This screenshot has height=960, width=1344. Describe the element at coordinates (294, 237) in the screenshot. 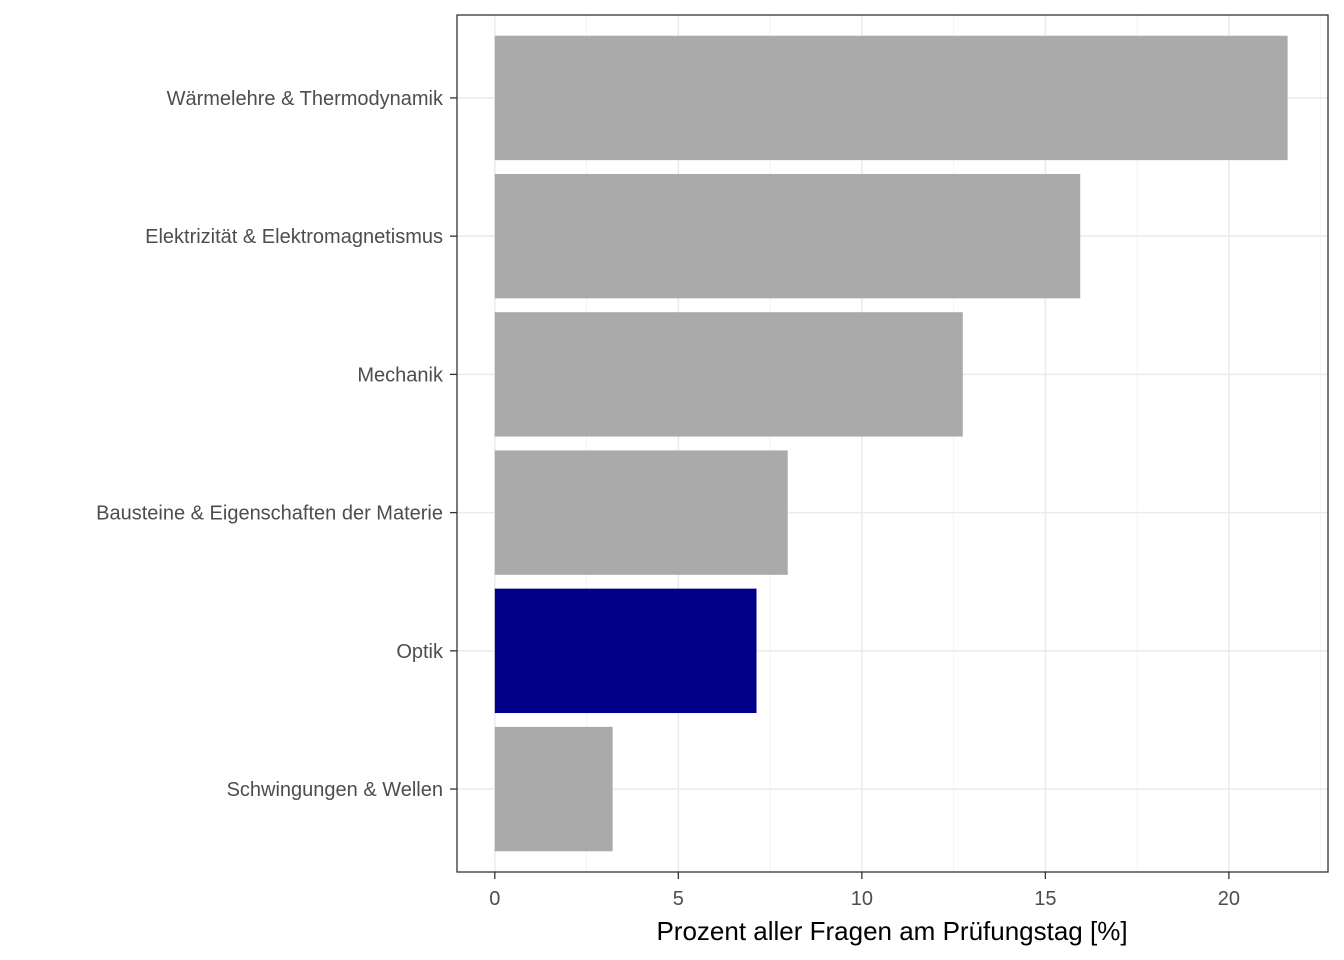

I see `y-tick-label: Elektrizität & Elektromagnetismus` at that location.